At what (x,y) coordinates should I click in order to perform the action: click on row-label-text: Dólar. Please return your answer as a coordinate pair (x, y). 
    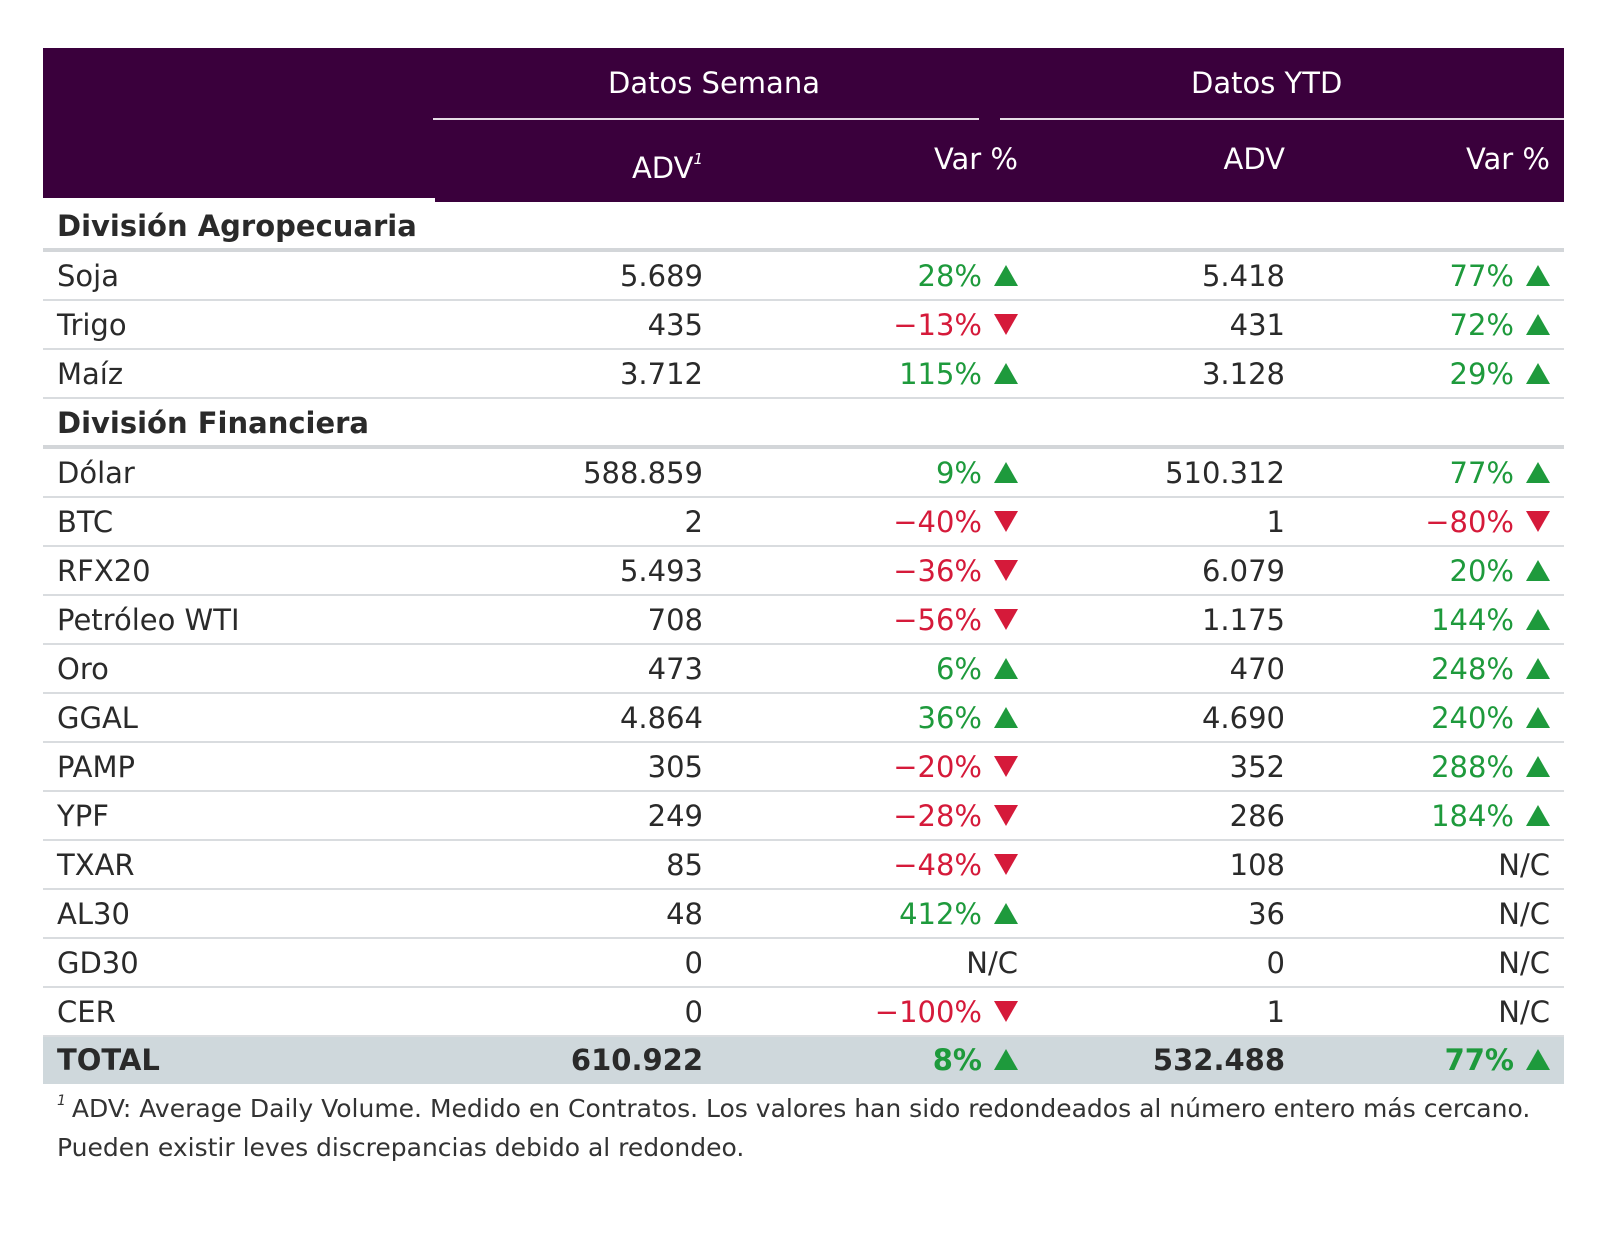
    Looking at the image, I should click on (96, 473).